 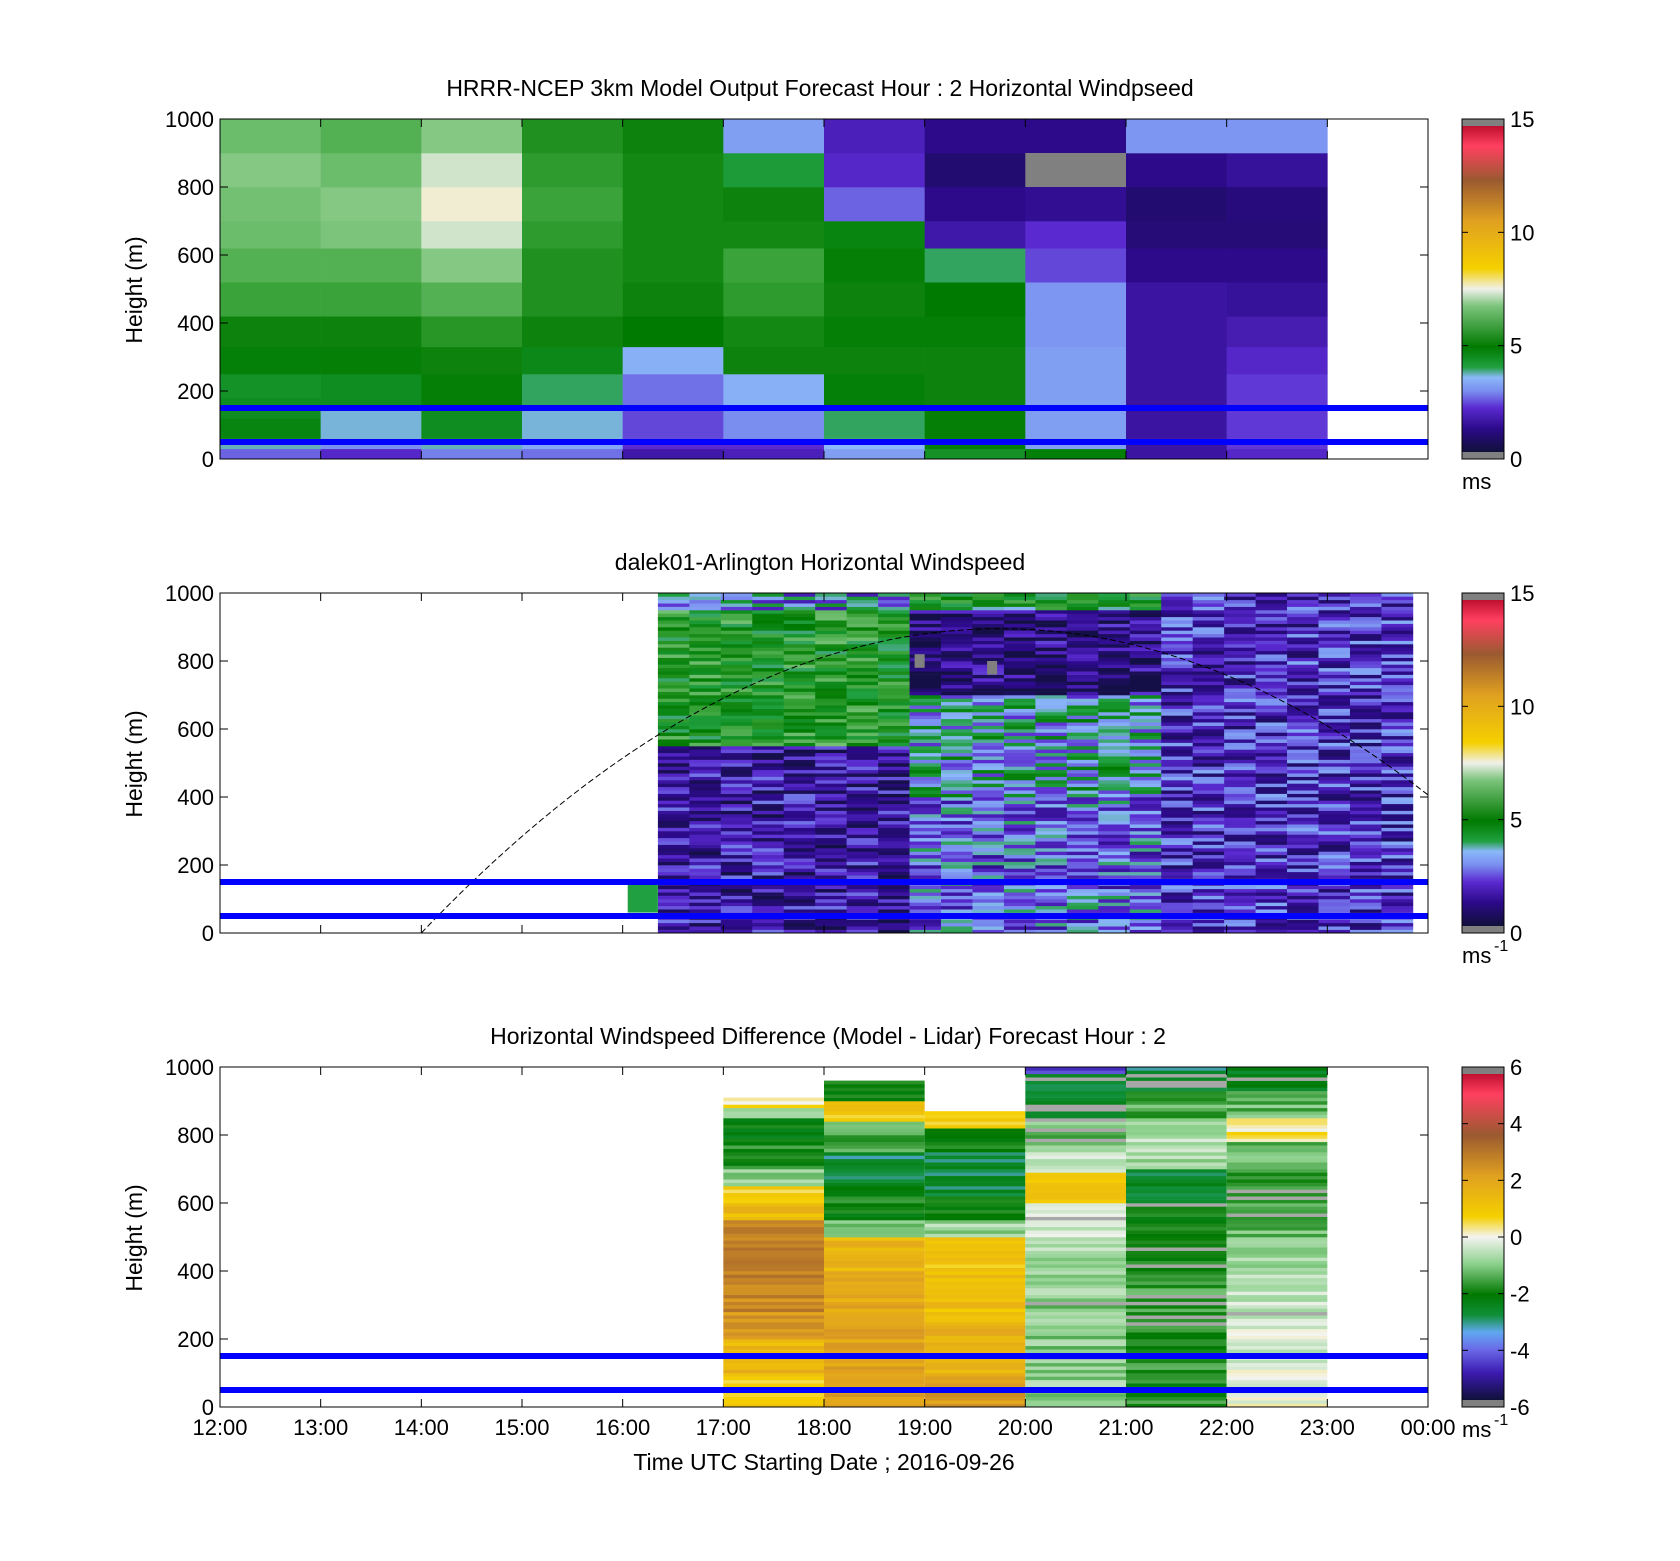 What do you see at coordinates (195, 1203) in the screenshot?
I see `y-tick-label: 600` at bounding box center [195, 1203].